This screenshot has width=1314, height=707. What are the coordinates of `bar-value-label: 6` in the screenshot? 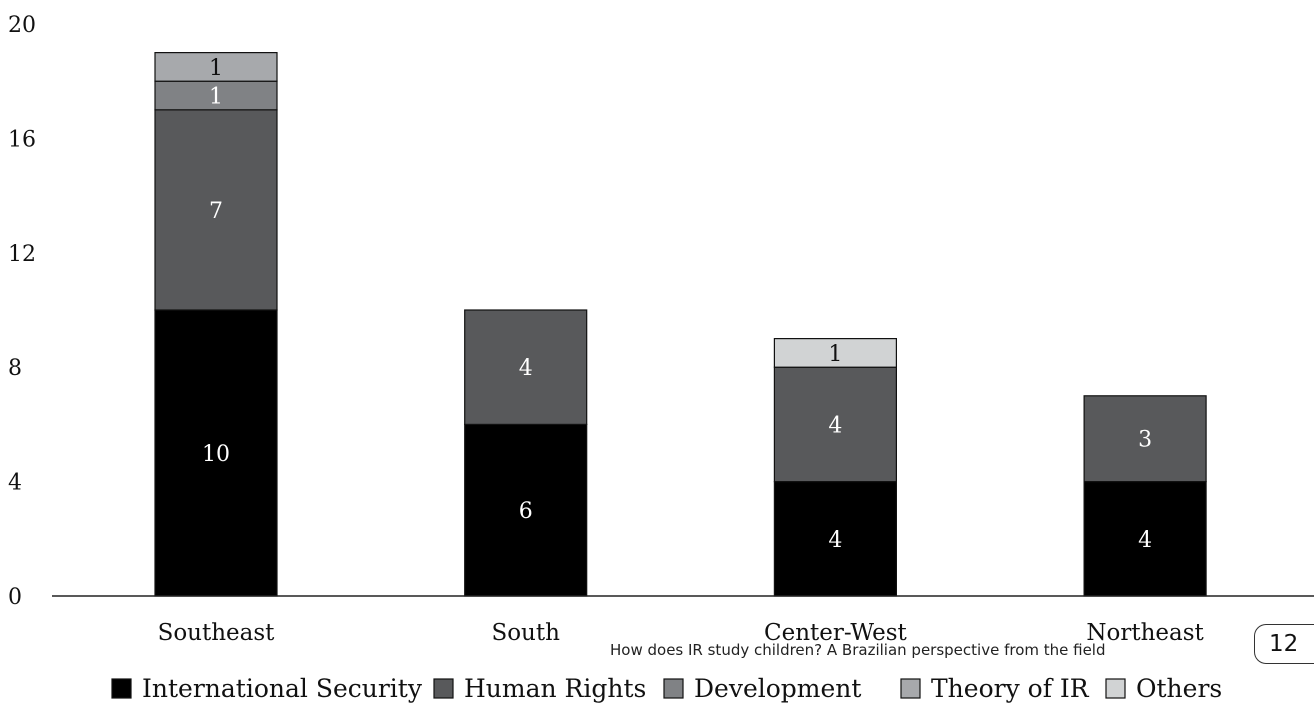 It's located at (526, 511).